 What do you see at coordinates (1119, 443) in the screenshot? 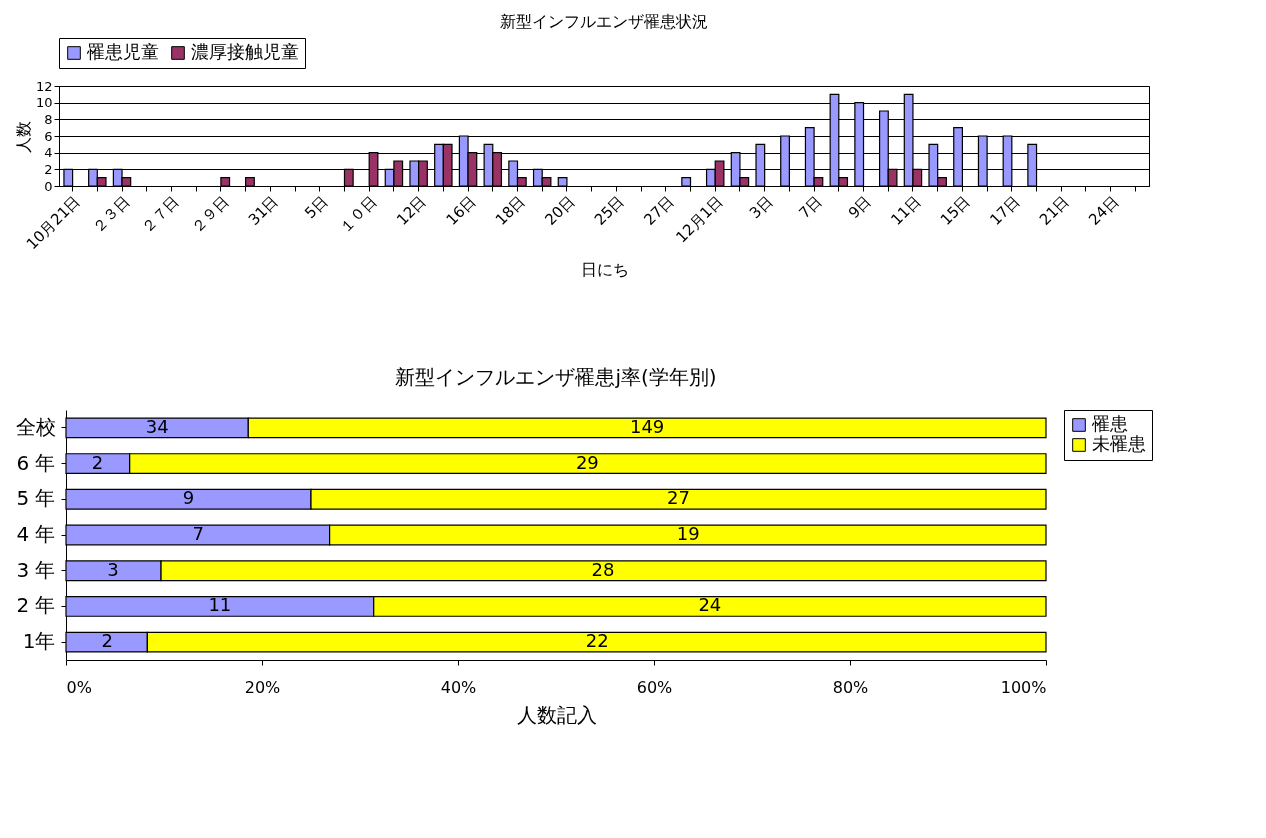
I see `legend-label: 未罹患` at bounding box center [1119, 443].